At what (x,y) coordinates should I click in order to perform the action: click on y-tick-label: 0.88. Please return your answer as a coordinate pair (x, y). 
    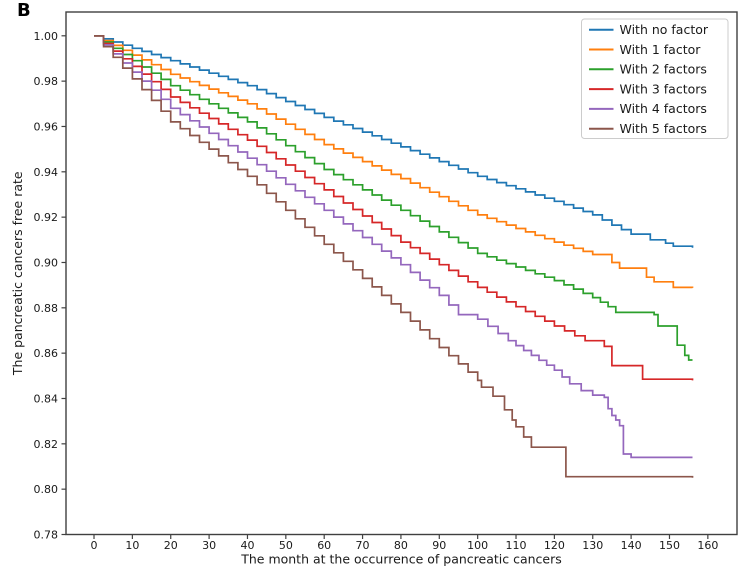
    Looking at the image, I should click on (46, 308).